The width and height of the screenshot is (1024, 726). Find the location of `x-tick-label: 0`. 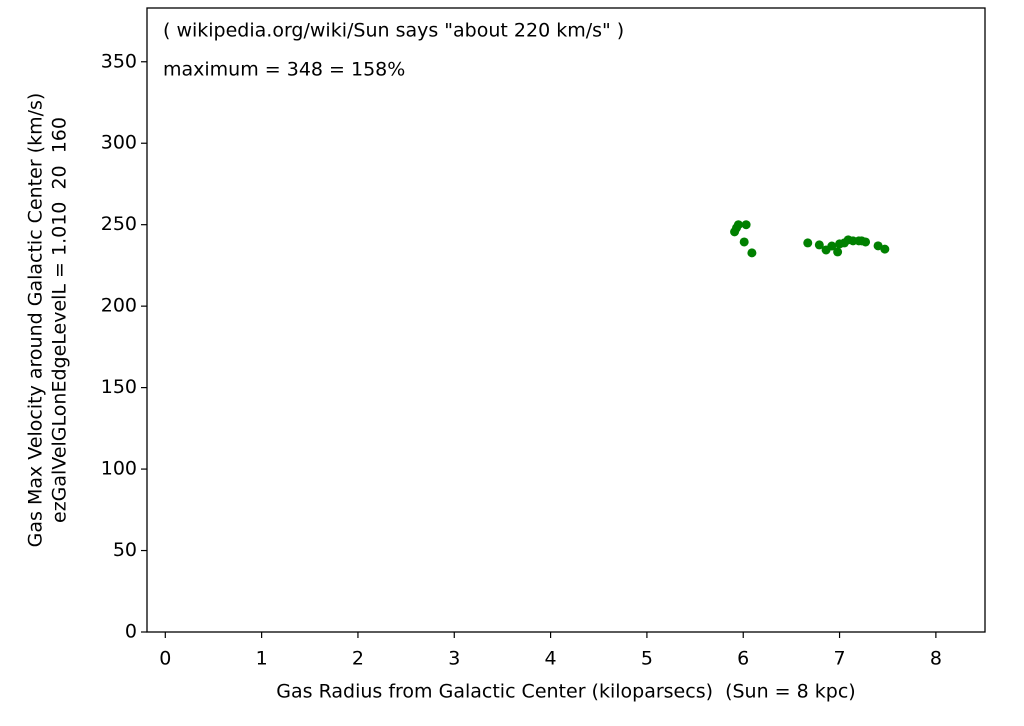

x-tick-label: 0 is located at coordinates (165, 659).